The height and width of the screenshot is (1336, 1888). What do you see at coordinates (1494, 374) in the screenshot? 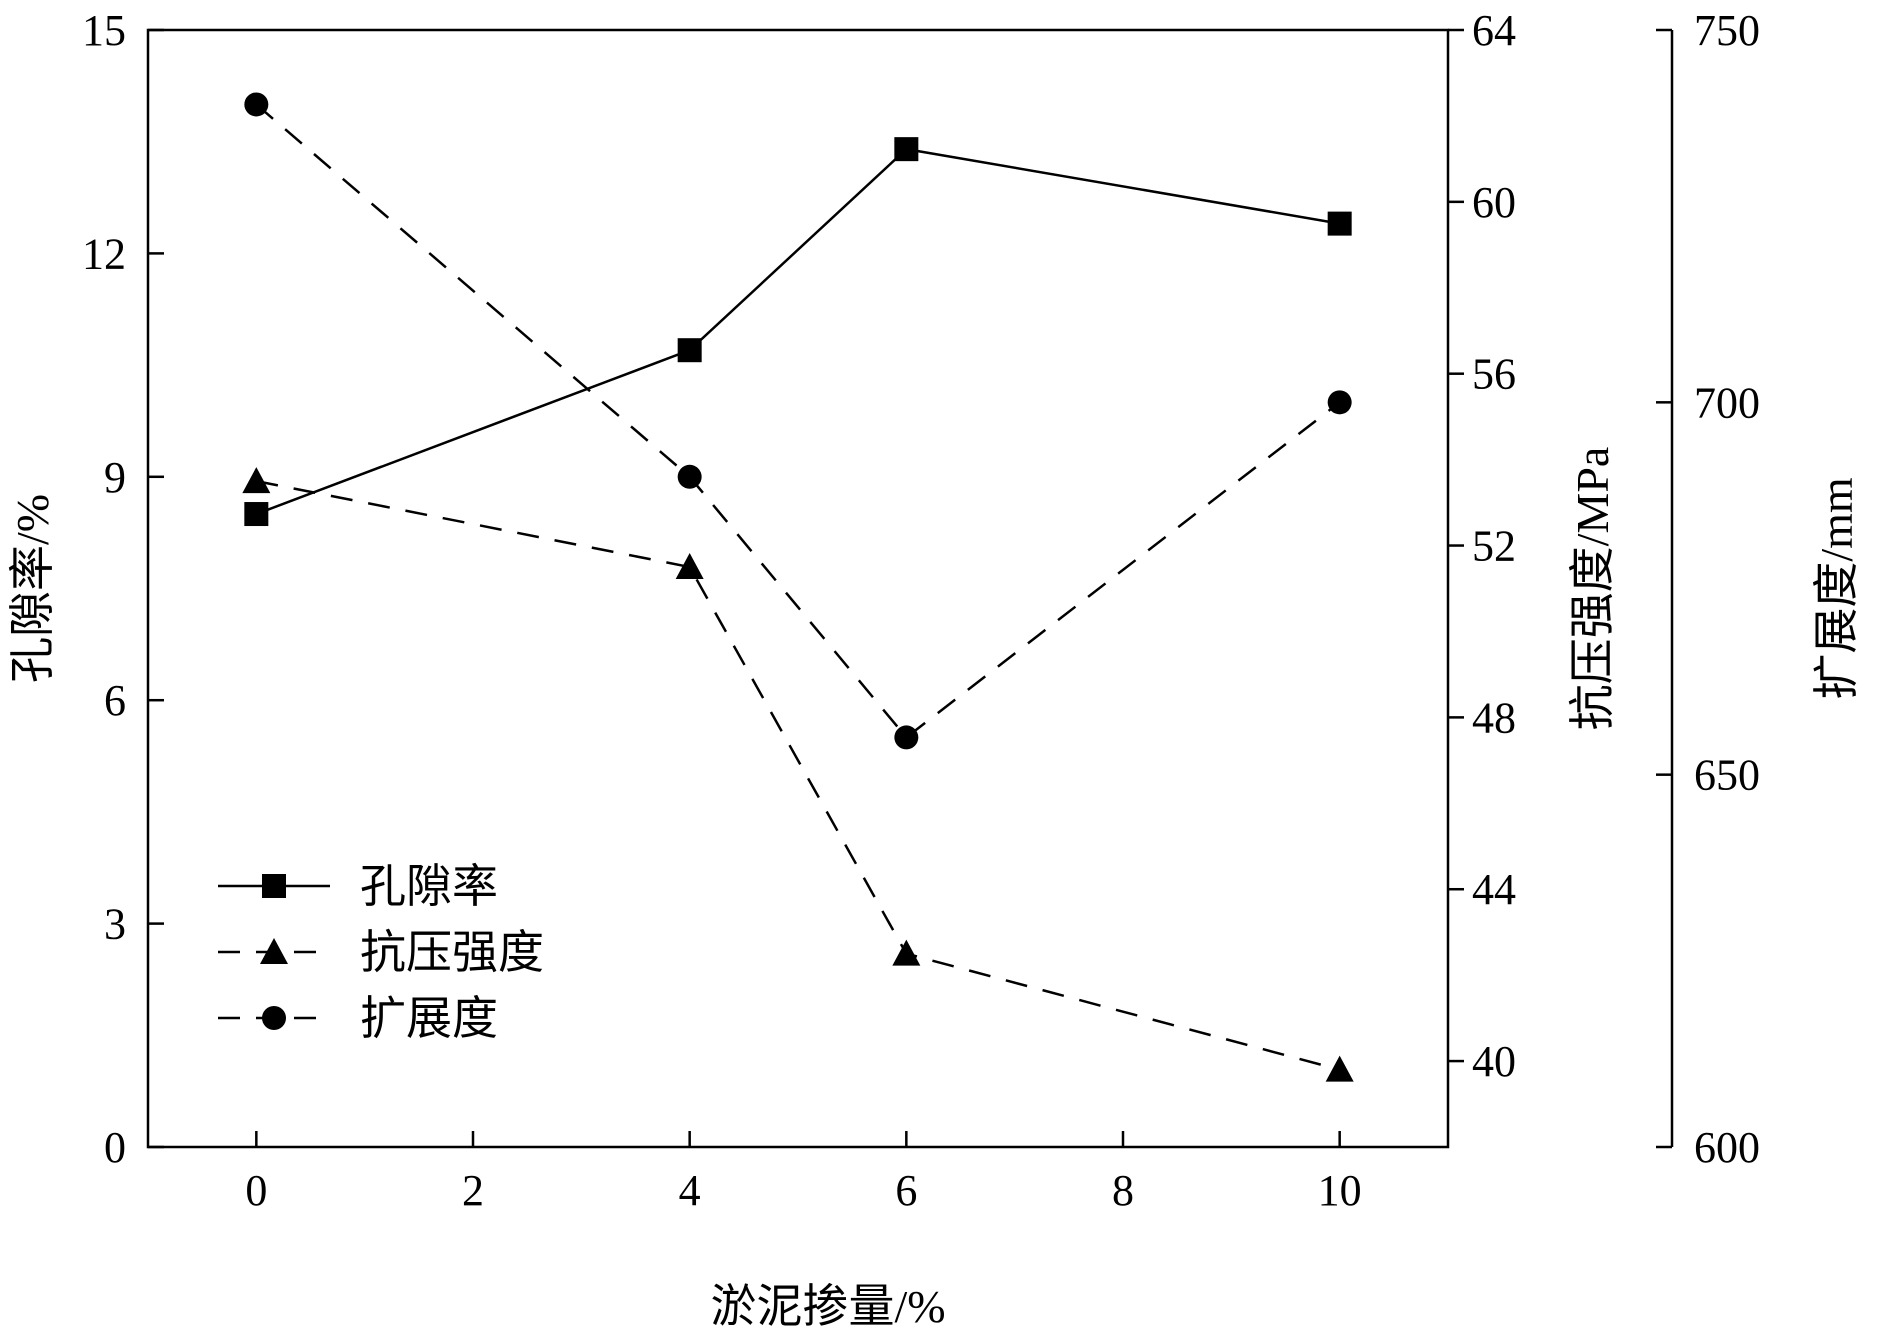
I see `right1-axis-tick-label: 56` at bounding box center [1494, 374].